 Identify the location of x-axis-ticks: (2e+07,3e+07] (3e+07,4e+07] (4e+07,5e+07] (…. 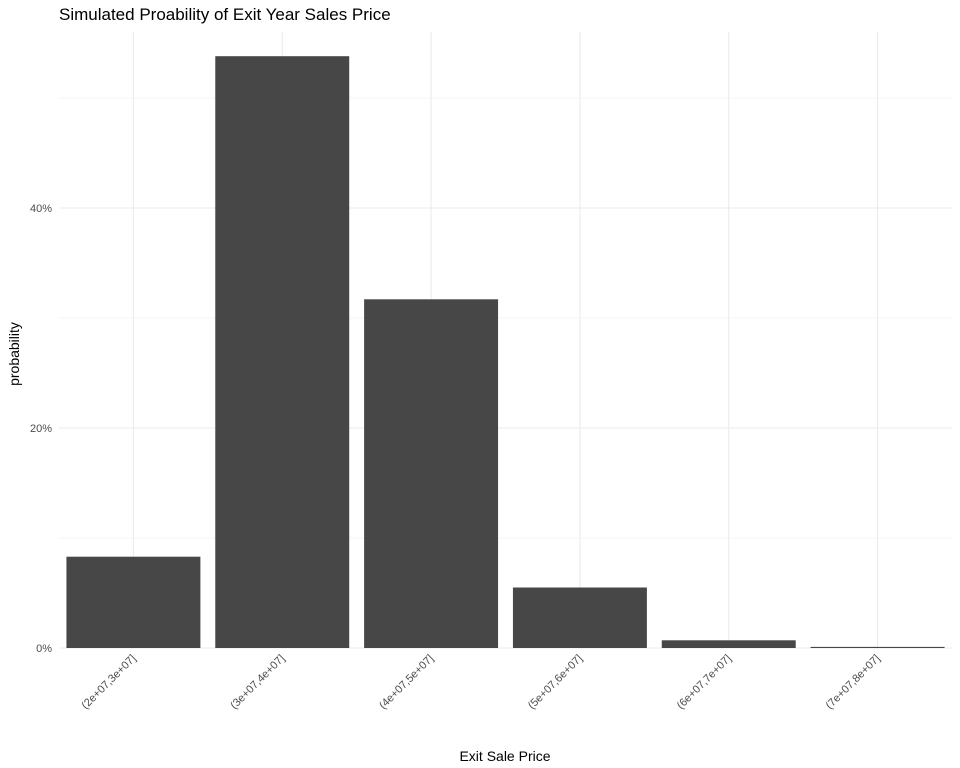
(480, 682).